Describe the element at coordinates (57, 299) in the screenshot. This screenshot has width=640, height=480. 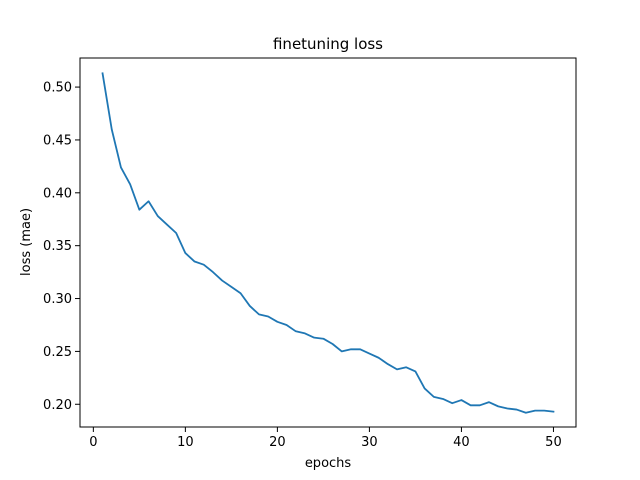
I see `y-tick-label: 0.30` at that location.